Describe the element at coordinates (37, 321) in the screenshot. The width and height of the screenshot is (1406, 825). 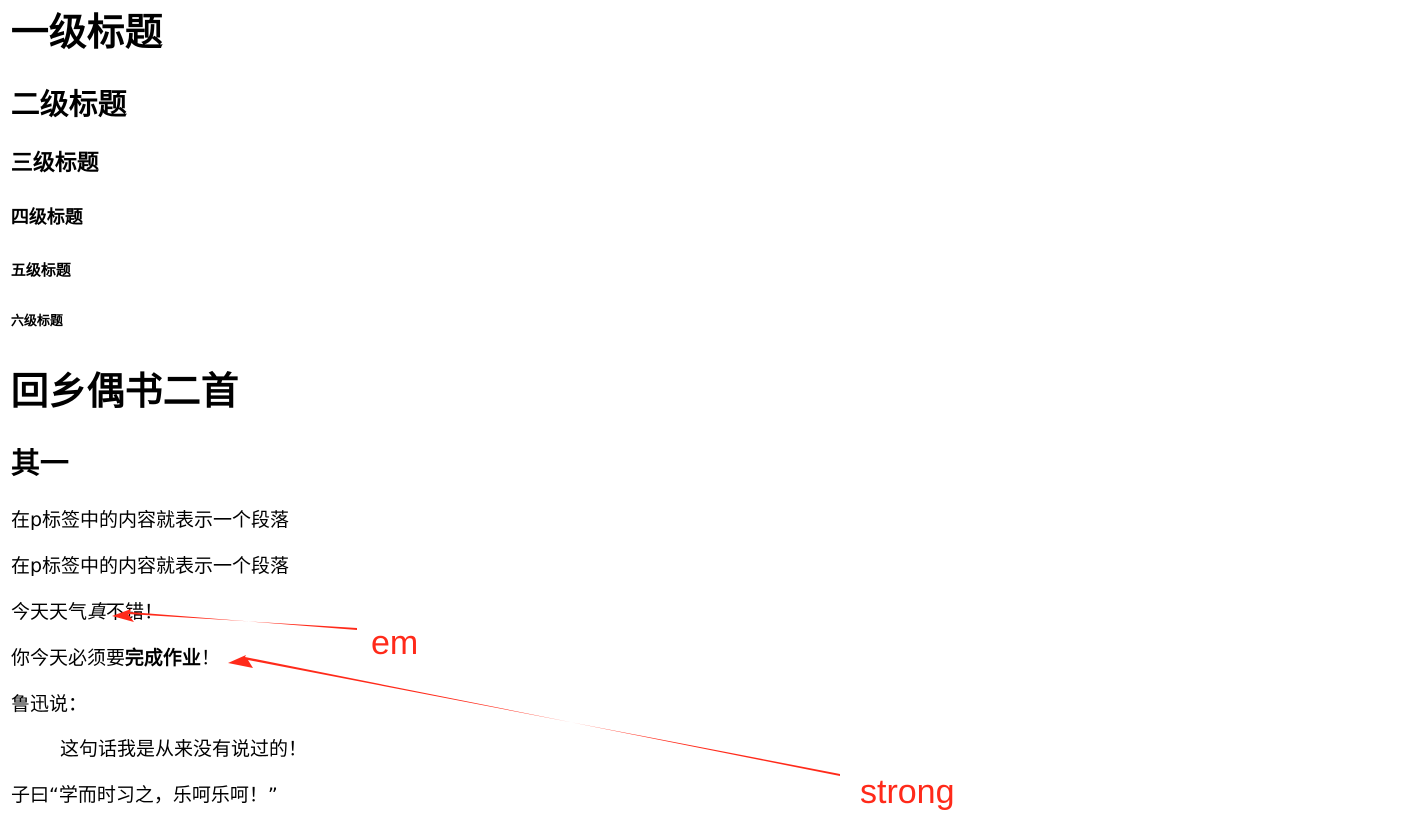
I see `heading-level-6: 六级标题` at that location.